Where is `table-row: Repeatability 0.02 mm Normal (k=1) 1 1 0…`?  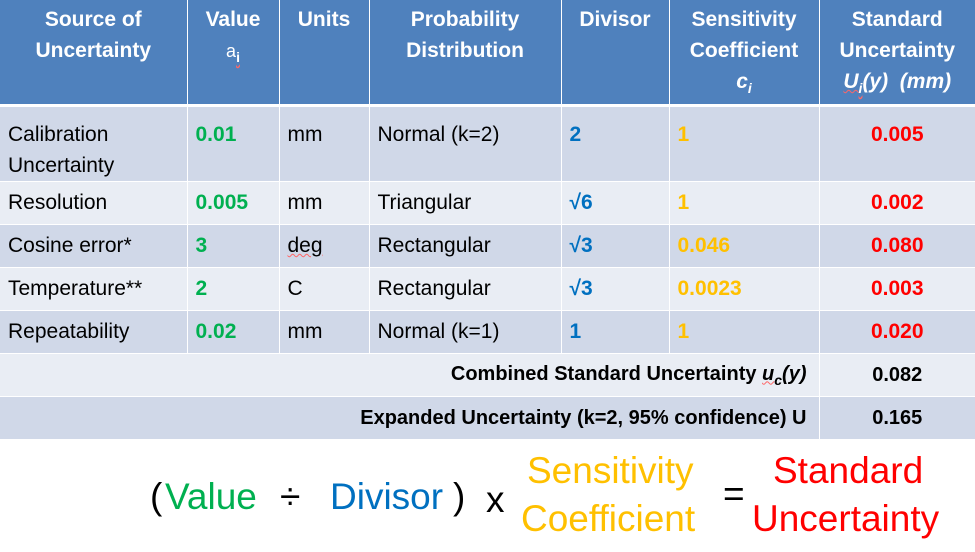
table-row: Repeatability 0.02 mm Normal (k=1) 1 1 0… is located at coordinates (487, 332).